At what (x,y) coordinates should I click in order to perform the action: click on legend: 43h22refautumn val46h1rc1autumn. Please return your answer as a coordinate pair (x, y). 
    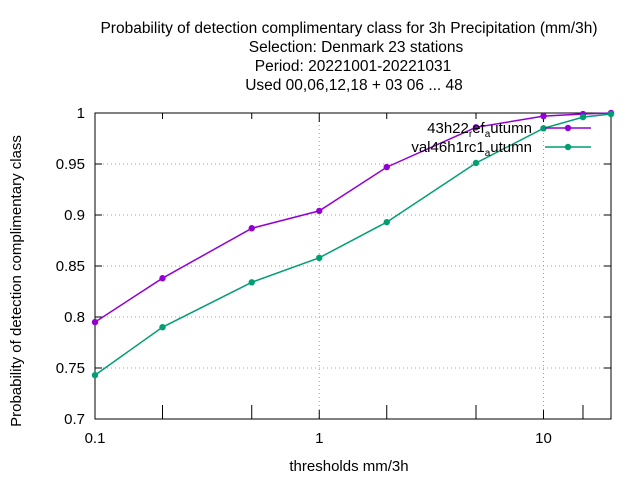
    Looking at the image, I should click on (501, 139).